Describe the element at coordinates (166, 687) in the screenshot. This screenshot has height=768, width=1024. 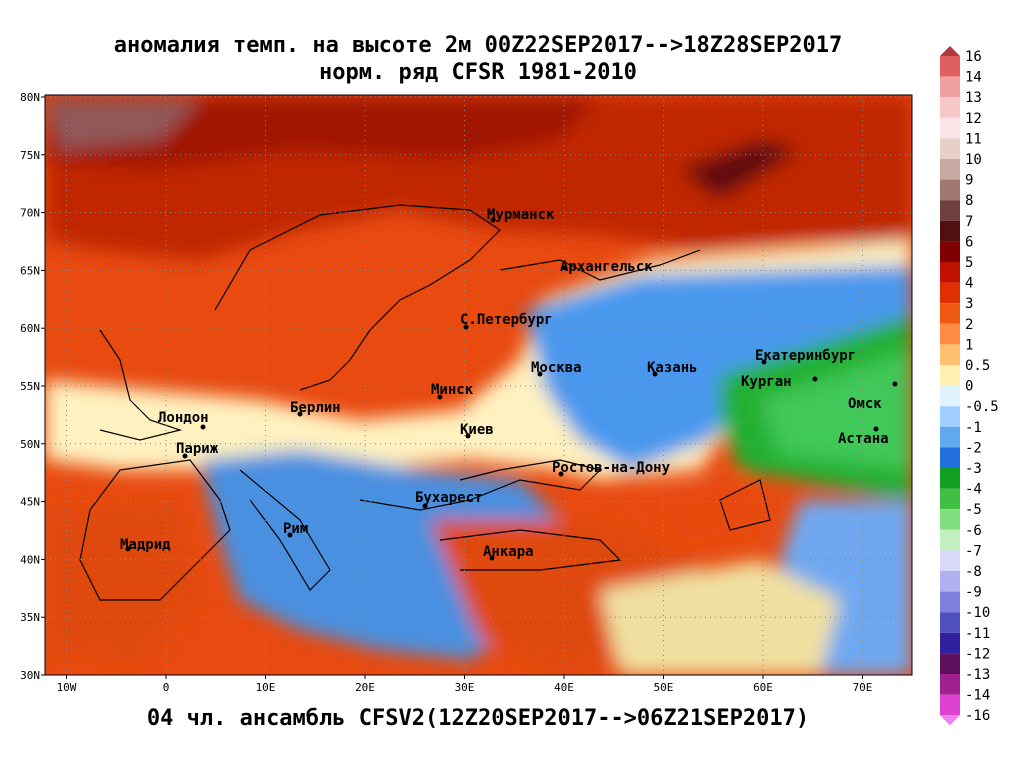
I see `lon-tick-label: 0` at that location.